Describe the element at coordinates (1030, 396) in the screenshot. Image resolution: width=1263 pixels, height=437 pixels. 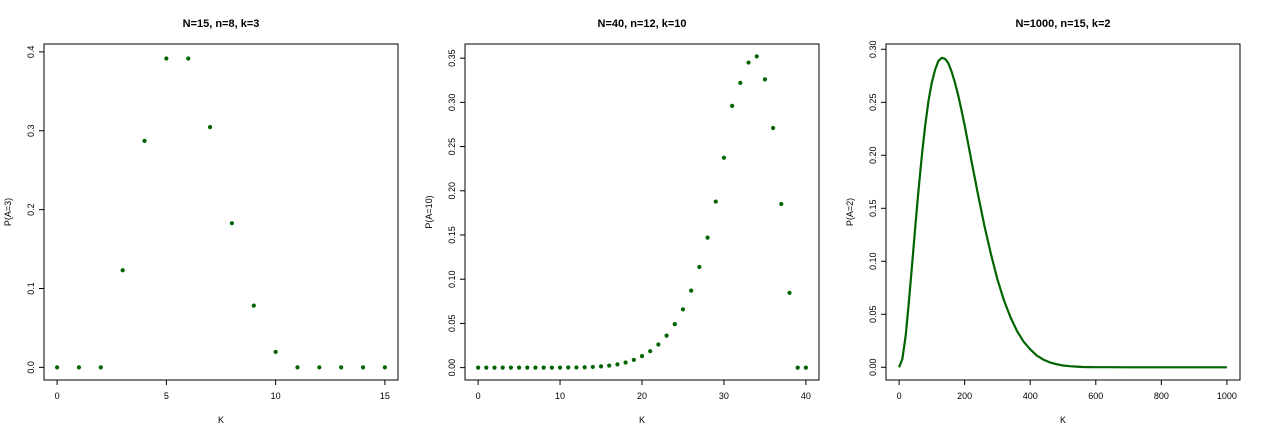
I see `panel-3-xtick-label-2: 400` at that location.